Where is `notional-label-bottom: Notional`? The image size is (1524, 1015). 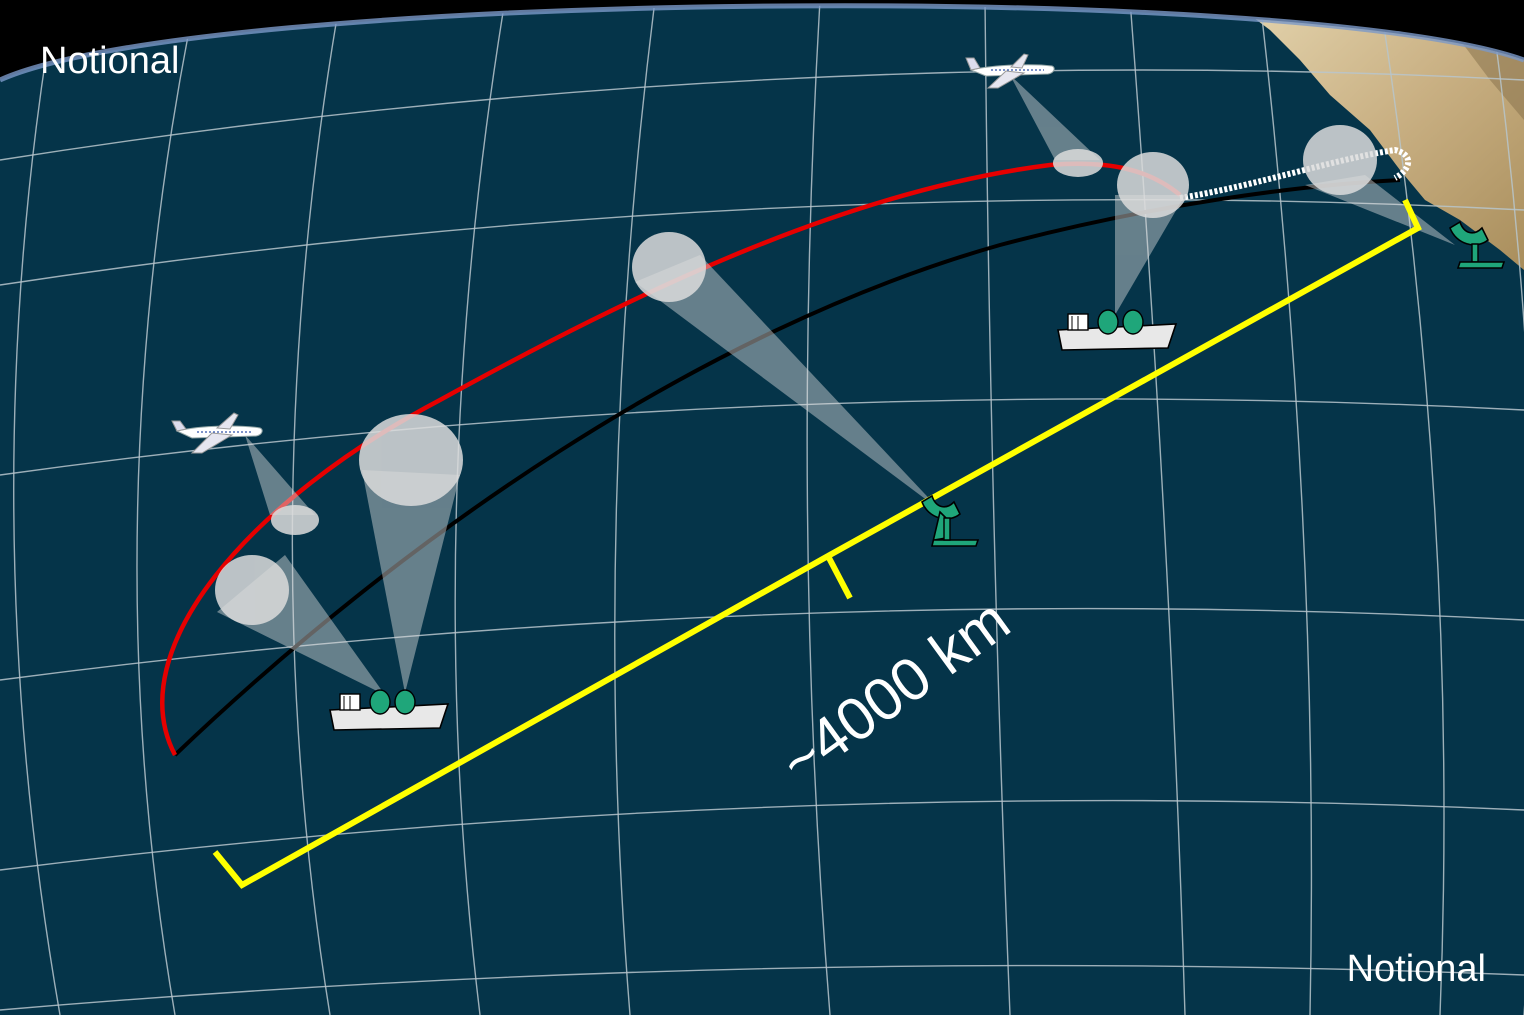 notional-label-bottom: Notional is located at coordinates (1416, 969).